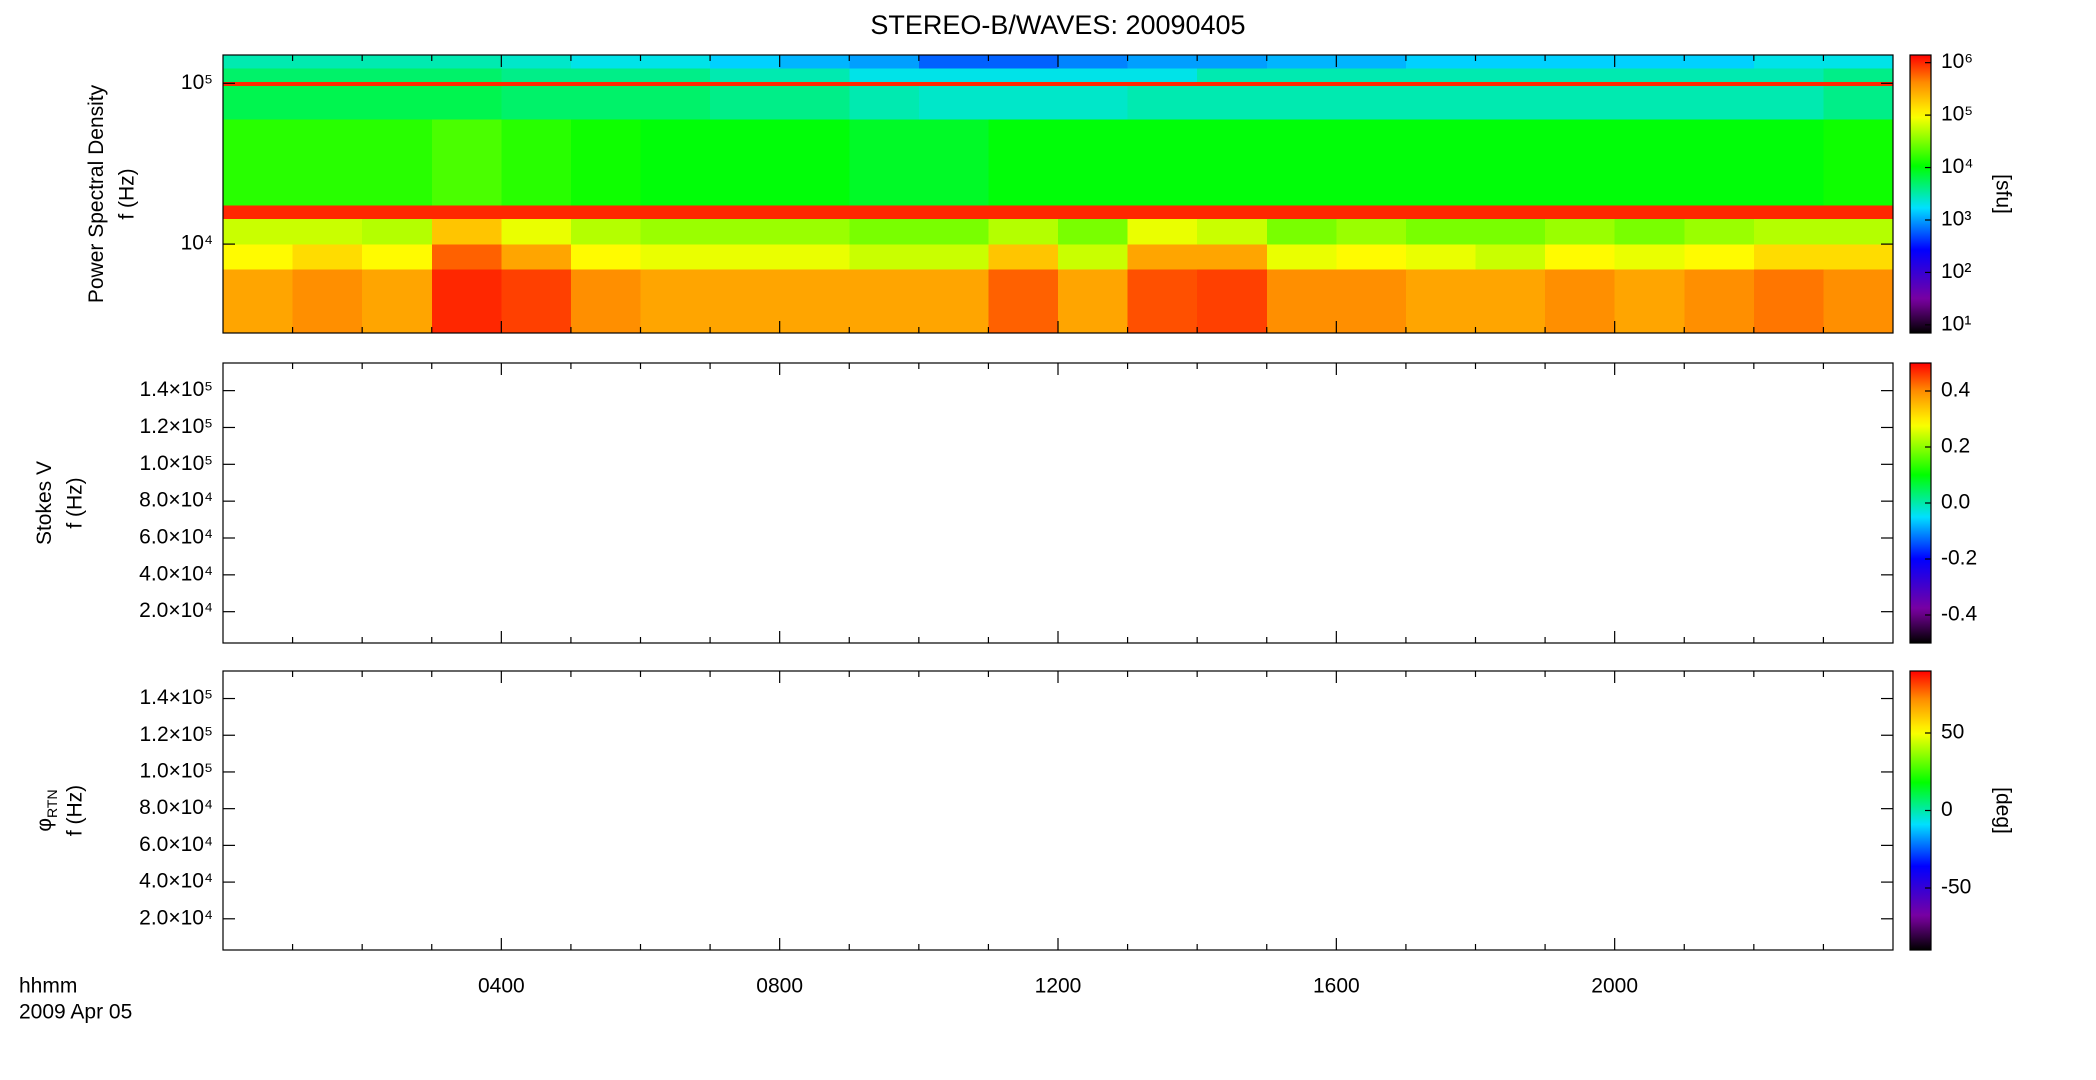 The height and width of the screenshot is (1080, 2096). Describe the element at coordinates (1336, 986) in the screenshot. I see `x-tick-label: 1600` at that location.